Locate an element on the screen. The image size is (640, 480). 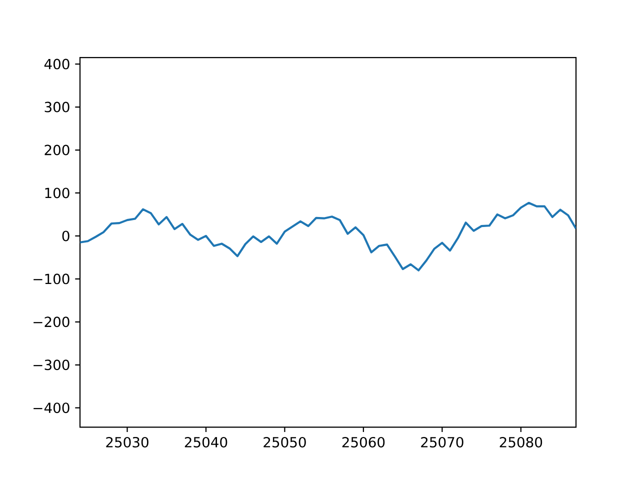
x-tick-label: 25040 is located at coordinates (206, 442).